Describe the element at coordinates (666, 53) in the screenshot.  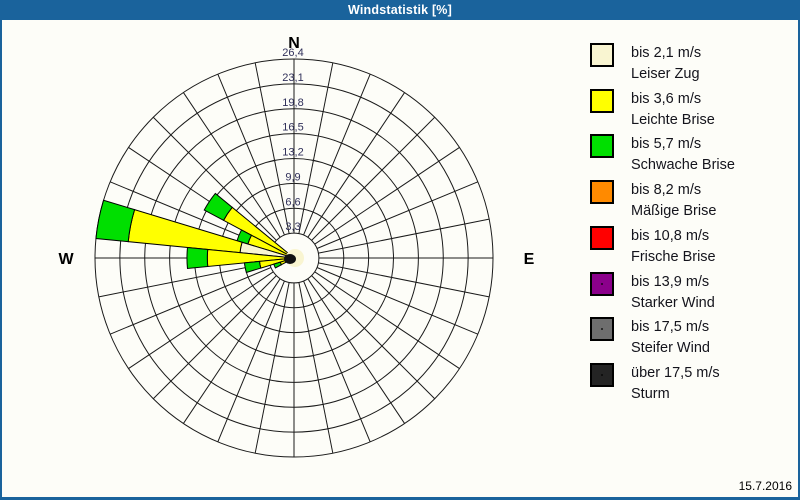
I see `legend-speed-text: bis 2,1 m/s` at that location.